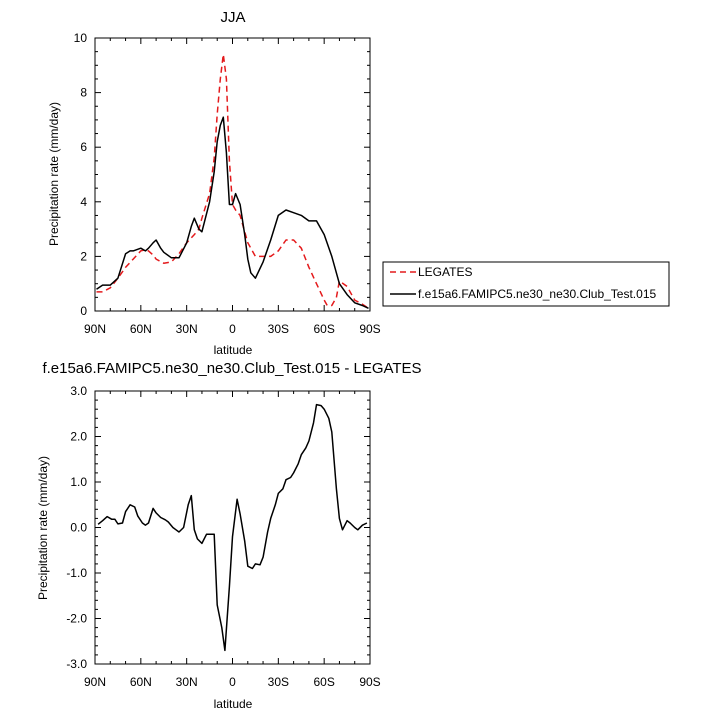 The width and height of the screenshot is (719, 717). I want to click on y-tick-label: 3.0, so click(78, 391).